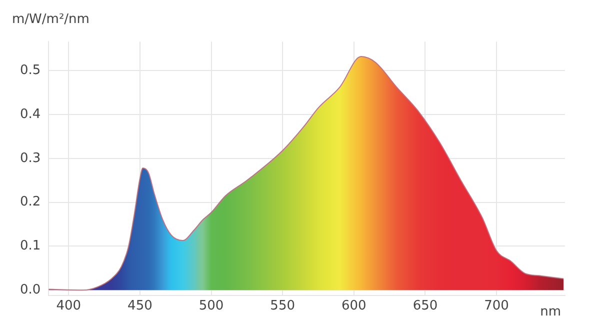 This screenshot has height=325, width=613. I want to click on x-tick-label: 400, so click(69, 306).